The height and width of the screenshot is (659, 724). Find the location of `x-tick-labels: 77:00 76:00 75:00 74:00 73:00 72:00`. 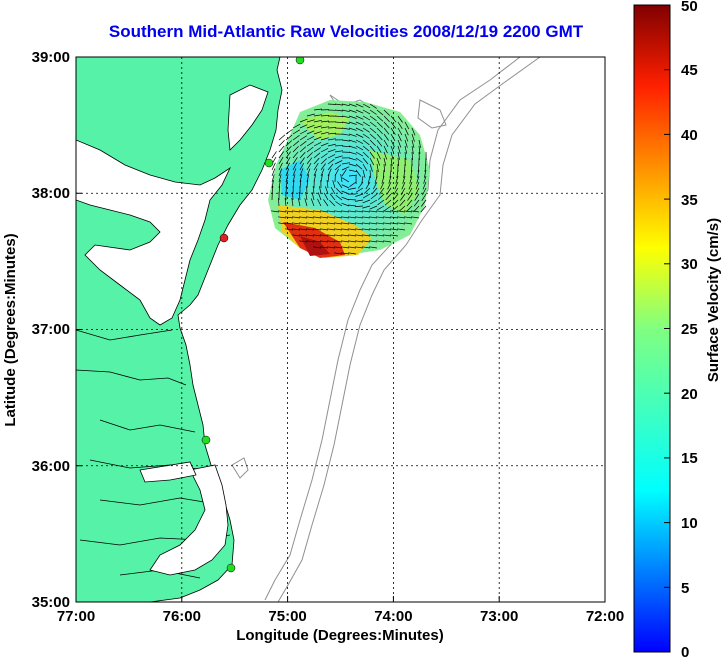

x-tick-labels: 77:00 76:00 75:00 74:00 73:00 72:00 is located at coordinates (340, 616).